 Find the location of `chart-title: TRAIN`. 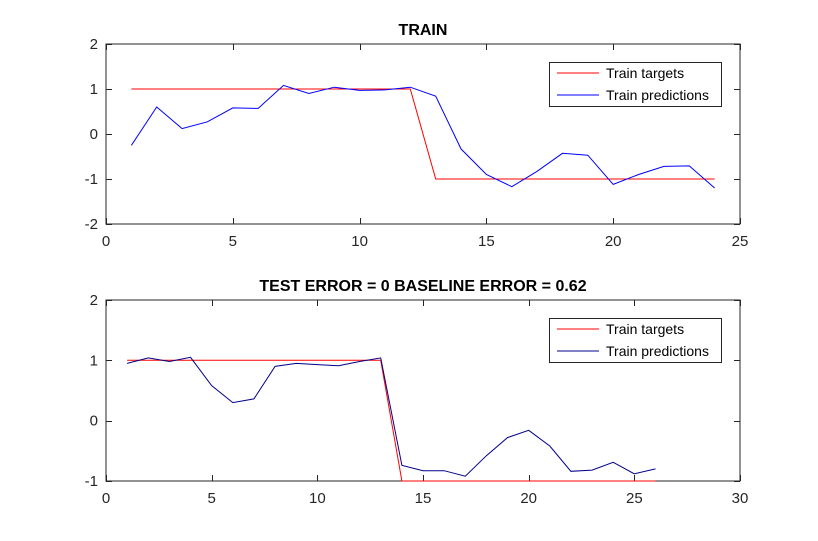

chart-title: TRAIN is located at coordinates (423, 30).